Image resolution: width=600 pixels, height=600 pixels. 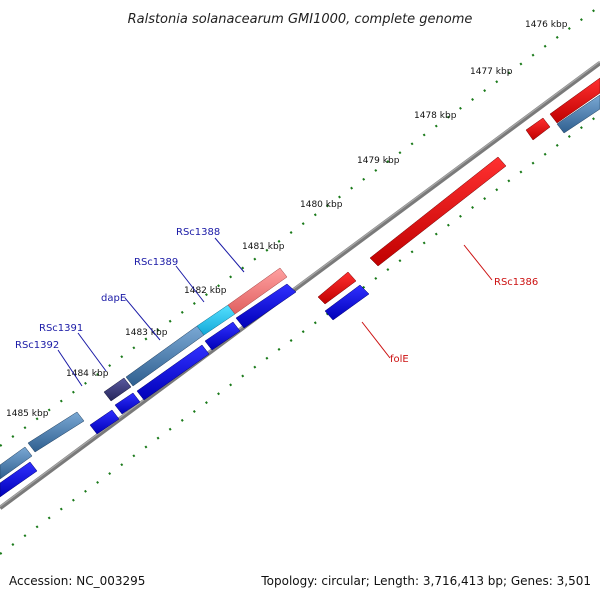 I want to click on gene-label-dape: dapE, so click(x=113, y=298).